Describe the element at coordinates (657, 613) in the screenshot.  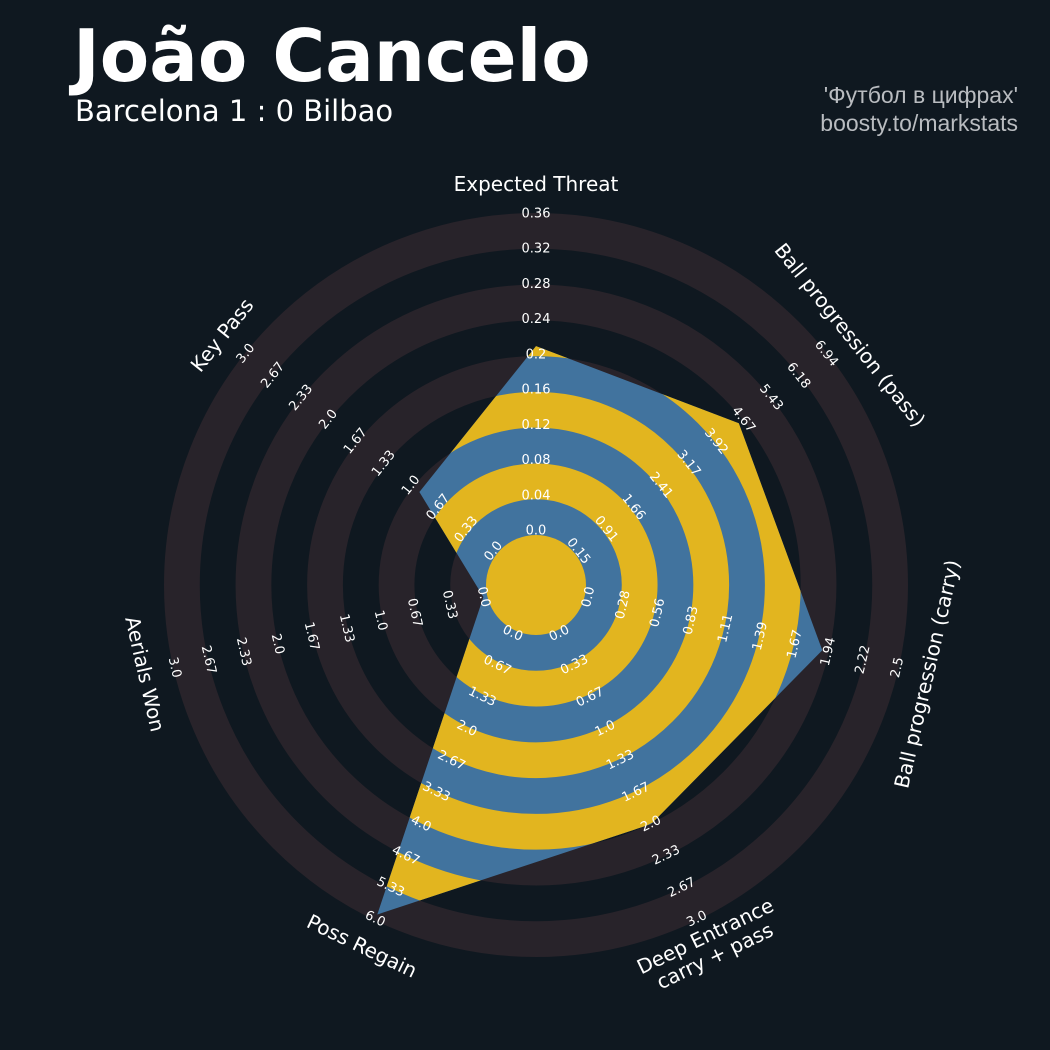
I see `tick-label: 0.56` at that location.